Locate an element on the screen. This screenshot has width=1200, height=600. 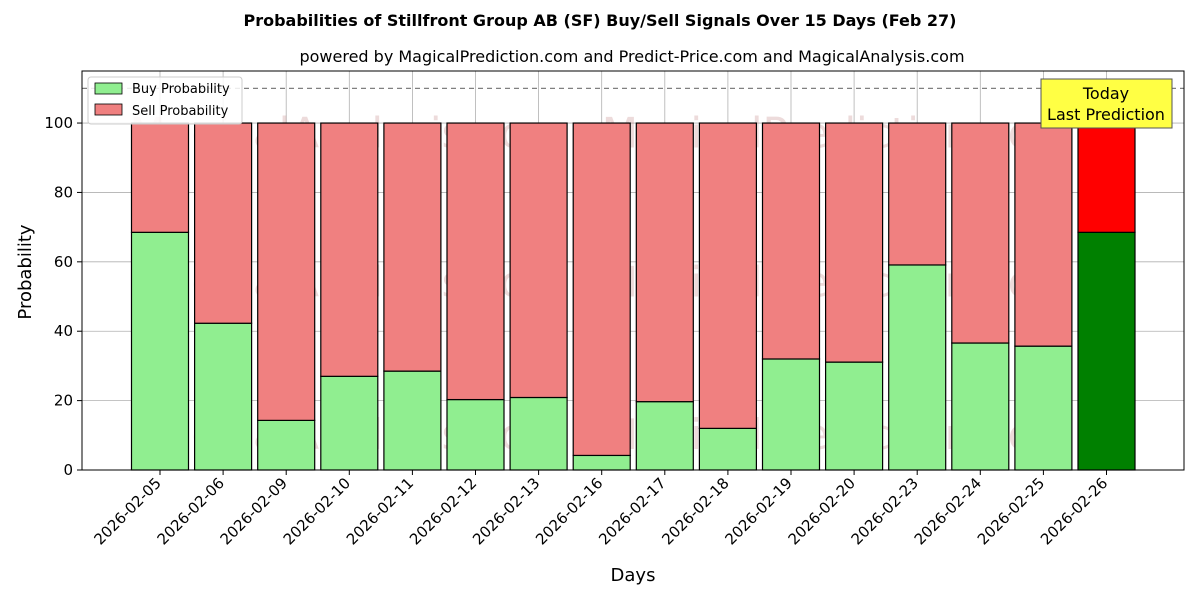
x-axis-label: Days is located at coordinates (633, 575).